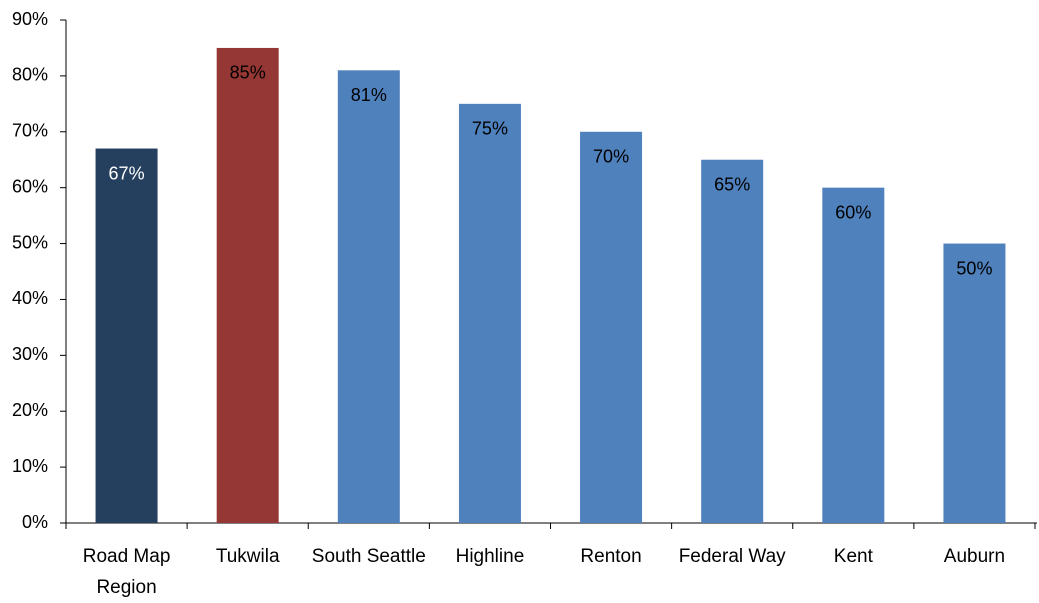  What do you see at coordinates (974, 556) in the screenshot?
I see `x-tick-label: Auburn` at bounding box center [974, 556].